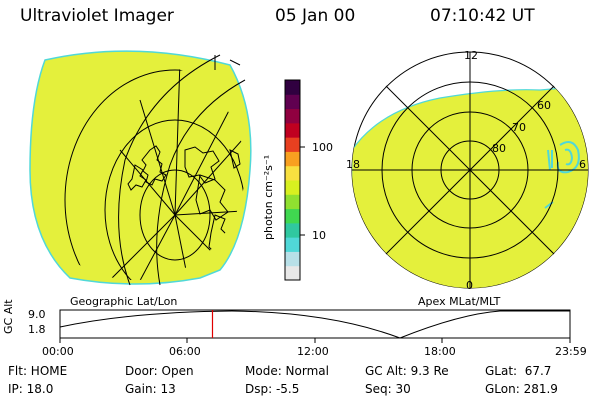 Image resolution: width=600 pixels, height=400 pixels. Describe the element at coordinates (97, 16) in the screenshot. I see `instrument-title: Ultraviolet Imager` at that location.